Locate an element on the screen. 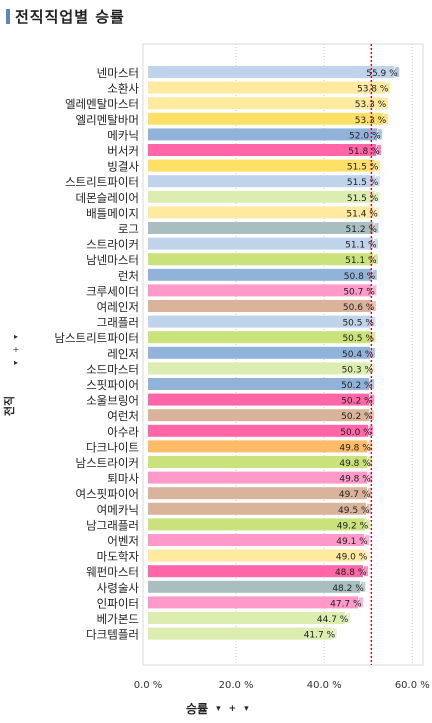 The height and width of the screenshot is (723, 432). expand-arrow-icon-2: ▸ is located at coordinates (15, 362).